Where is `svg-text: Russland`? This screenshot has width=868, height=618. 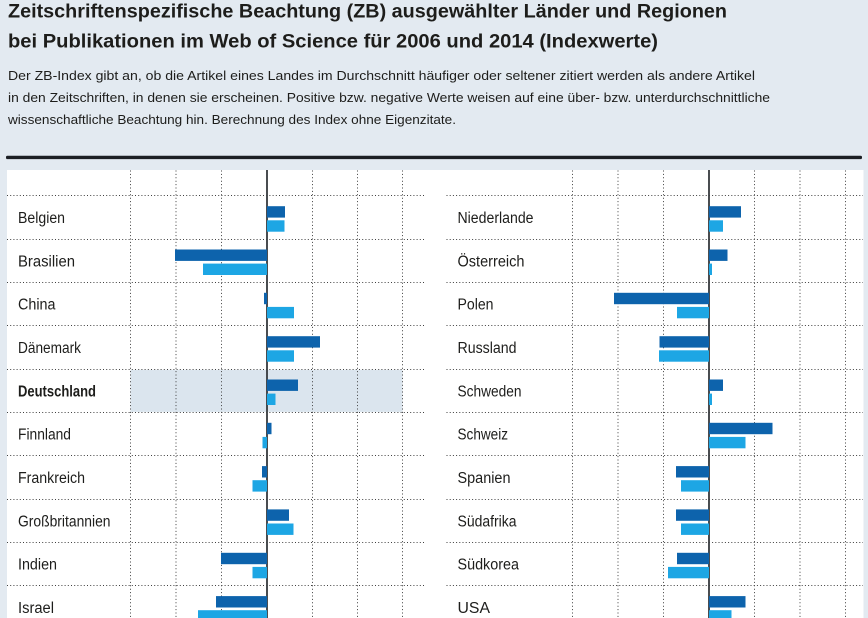 svg-text: Russland is located at coordinates (487, 348).